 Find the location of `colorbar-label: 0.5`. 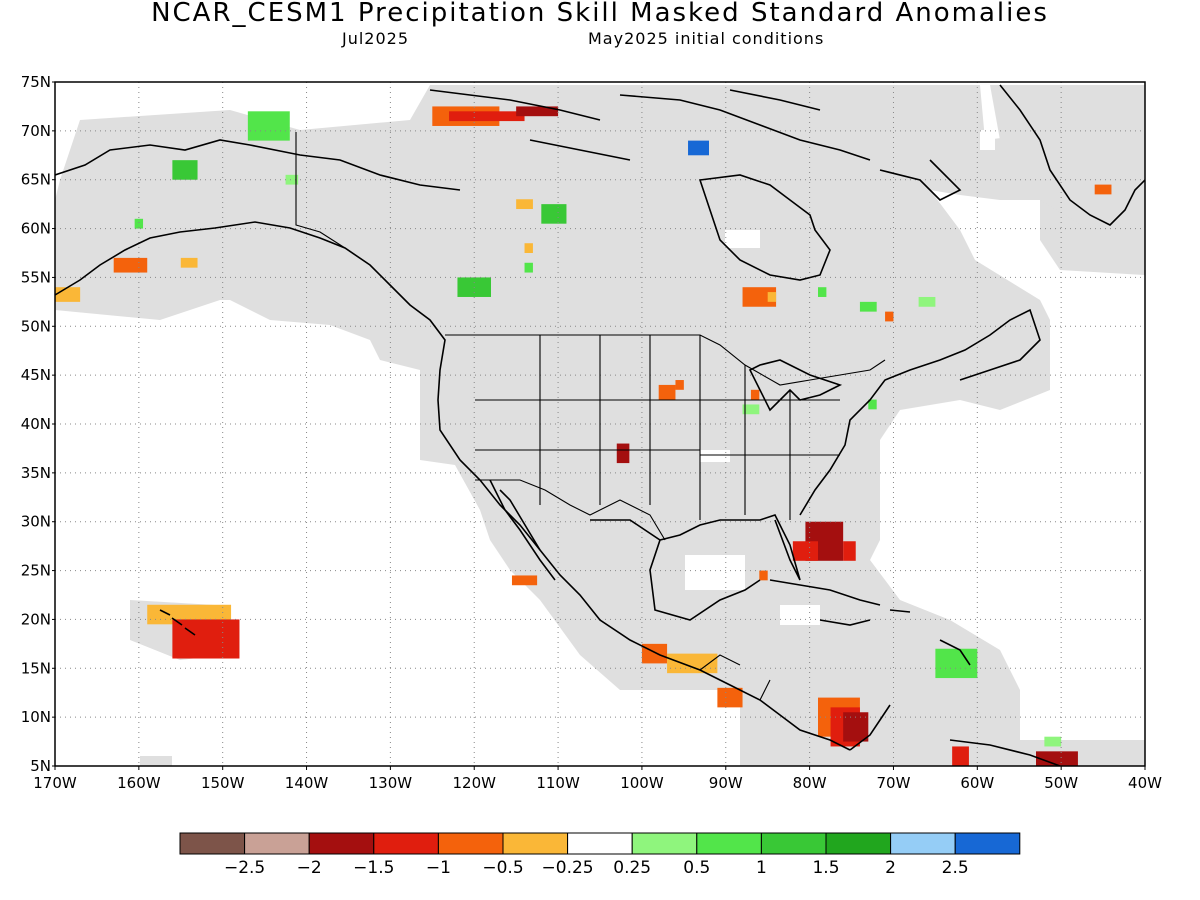

colorbar-label: 0.5 is located at coordinates (696, 868).